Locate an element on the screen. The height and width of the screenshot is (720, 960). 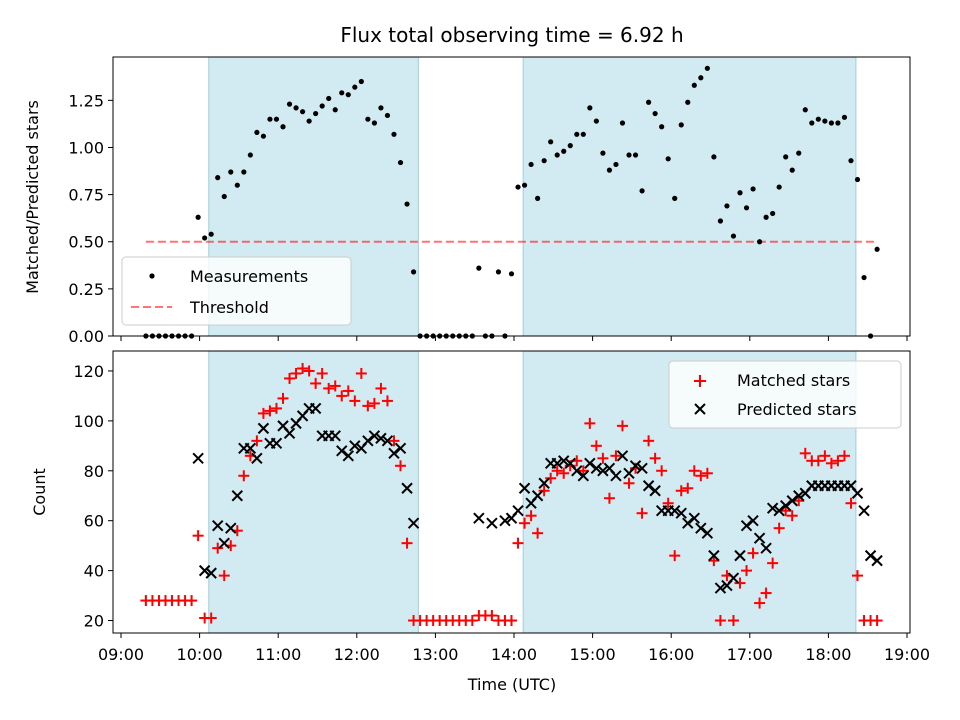
bottom-y-tick-label: 80 is located at coordinates (94, 471).